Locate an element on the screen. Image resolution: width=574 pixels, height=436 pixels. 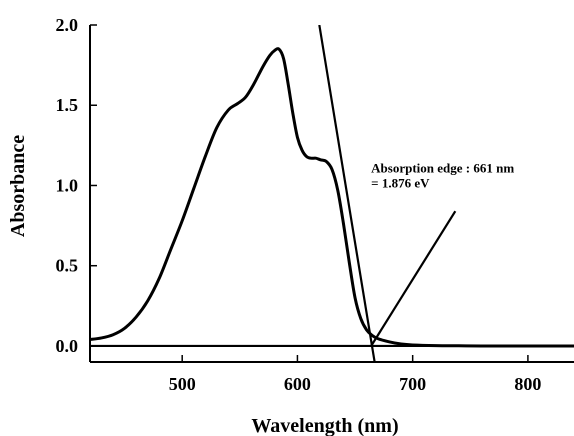
y-tick-label: 1.5 is located at coordinates (67, 105).